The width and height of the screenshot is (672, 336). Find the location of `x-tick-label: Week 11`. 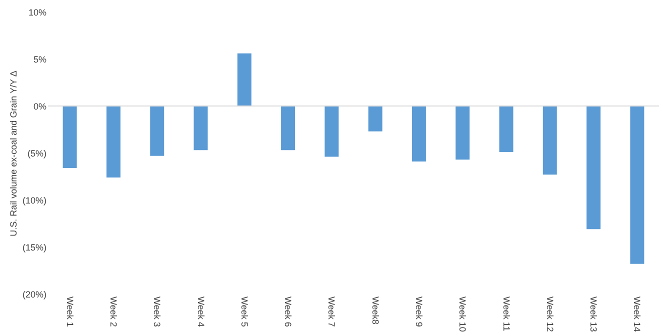

x-tick-label: Week 11 is located at coordinates (506, 314).